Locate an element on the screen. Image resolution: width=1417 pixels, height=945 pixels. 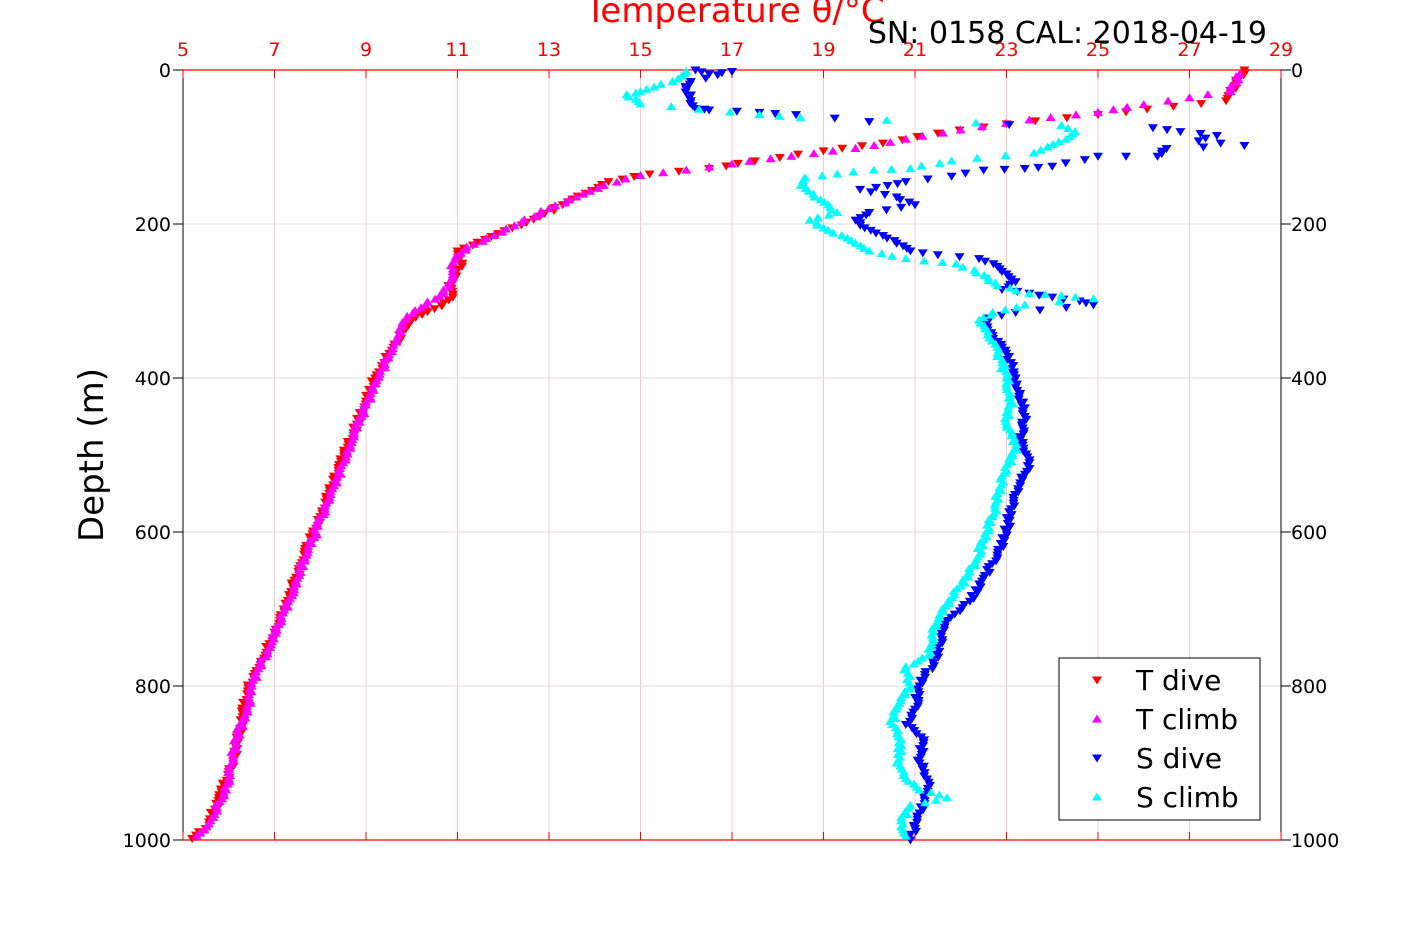
legend-marker is located at coordinates (1097, 758).